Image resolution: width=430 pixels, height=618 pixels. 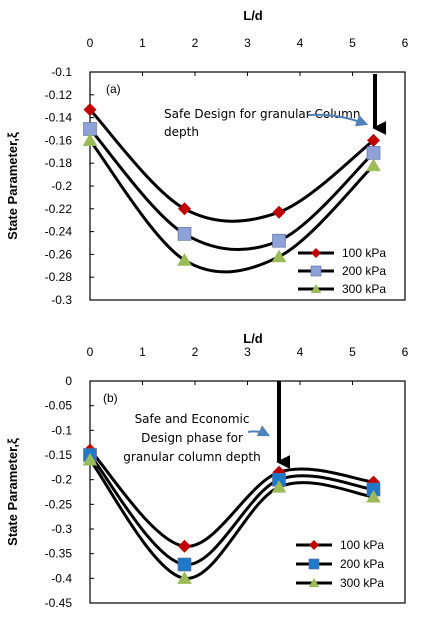 What do you see at coordinates (59, 209) in the screenshot?
I see `y-tick-label: -0.22` at bounding box center [59, 209].